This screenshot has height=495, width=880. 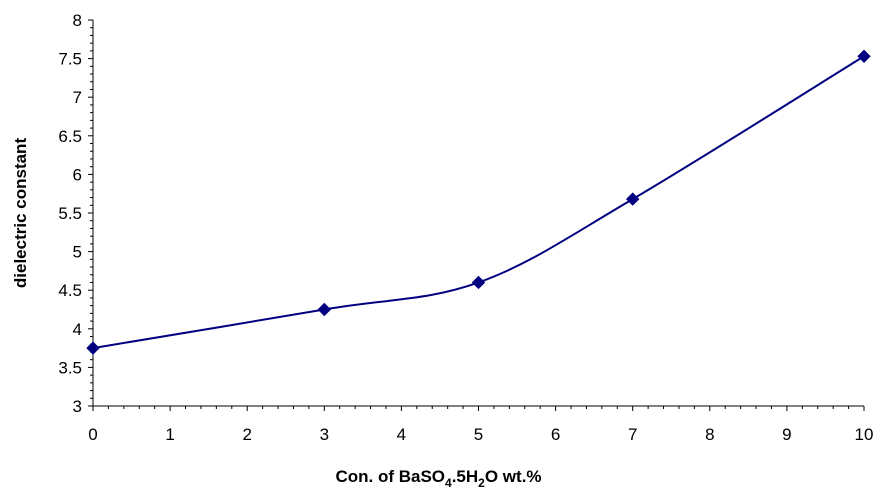 I want to click on x-tick-label: 6, so click(x=555, y=434).